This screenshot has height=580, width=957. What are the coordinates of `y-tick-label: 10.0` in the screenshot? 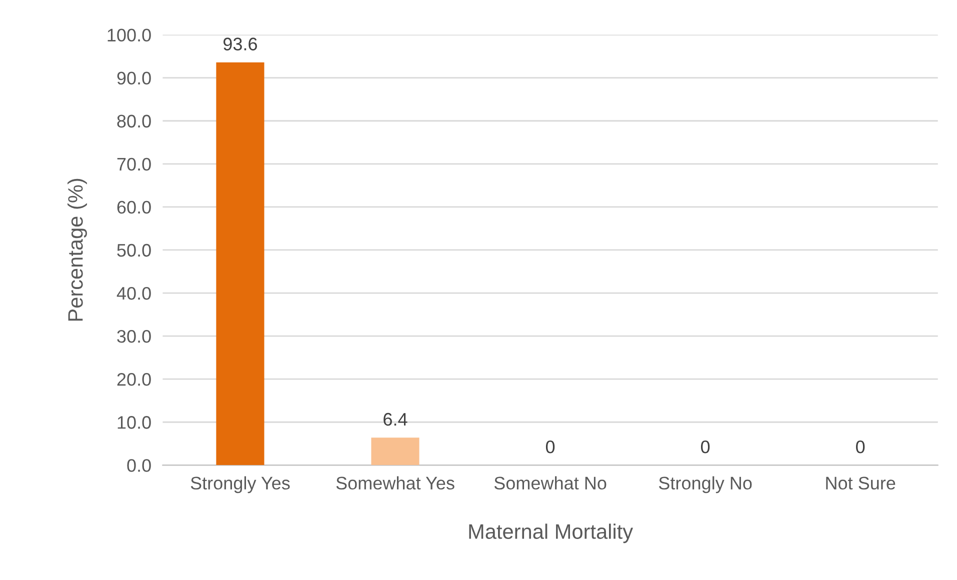 It's located at (134, 422).